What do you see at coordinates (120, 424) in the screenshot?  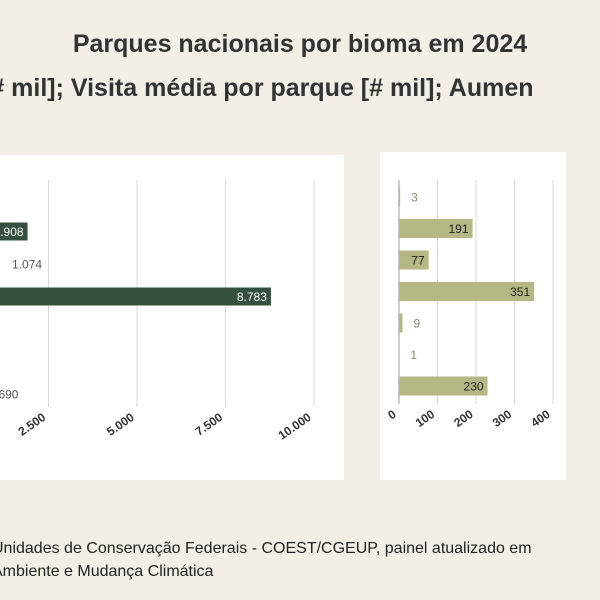 I see `visits-tick-label: 5.000` at bounding box center [120, 424].